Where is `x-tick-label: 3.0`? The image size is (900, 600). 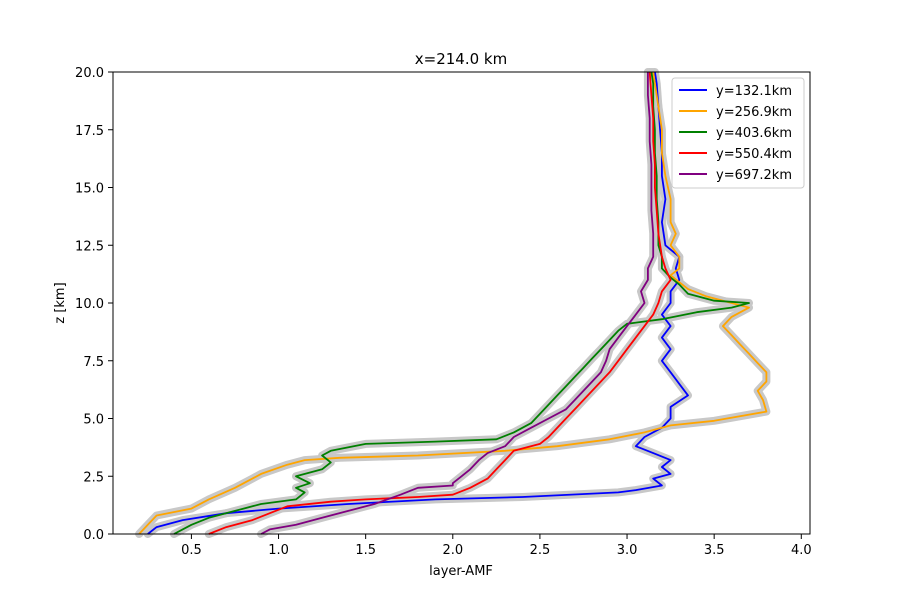 x-tick-label: 3.0 is located at coordinates (627, 550).